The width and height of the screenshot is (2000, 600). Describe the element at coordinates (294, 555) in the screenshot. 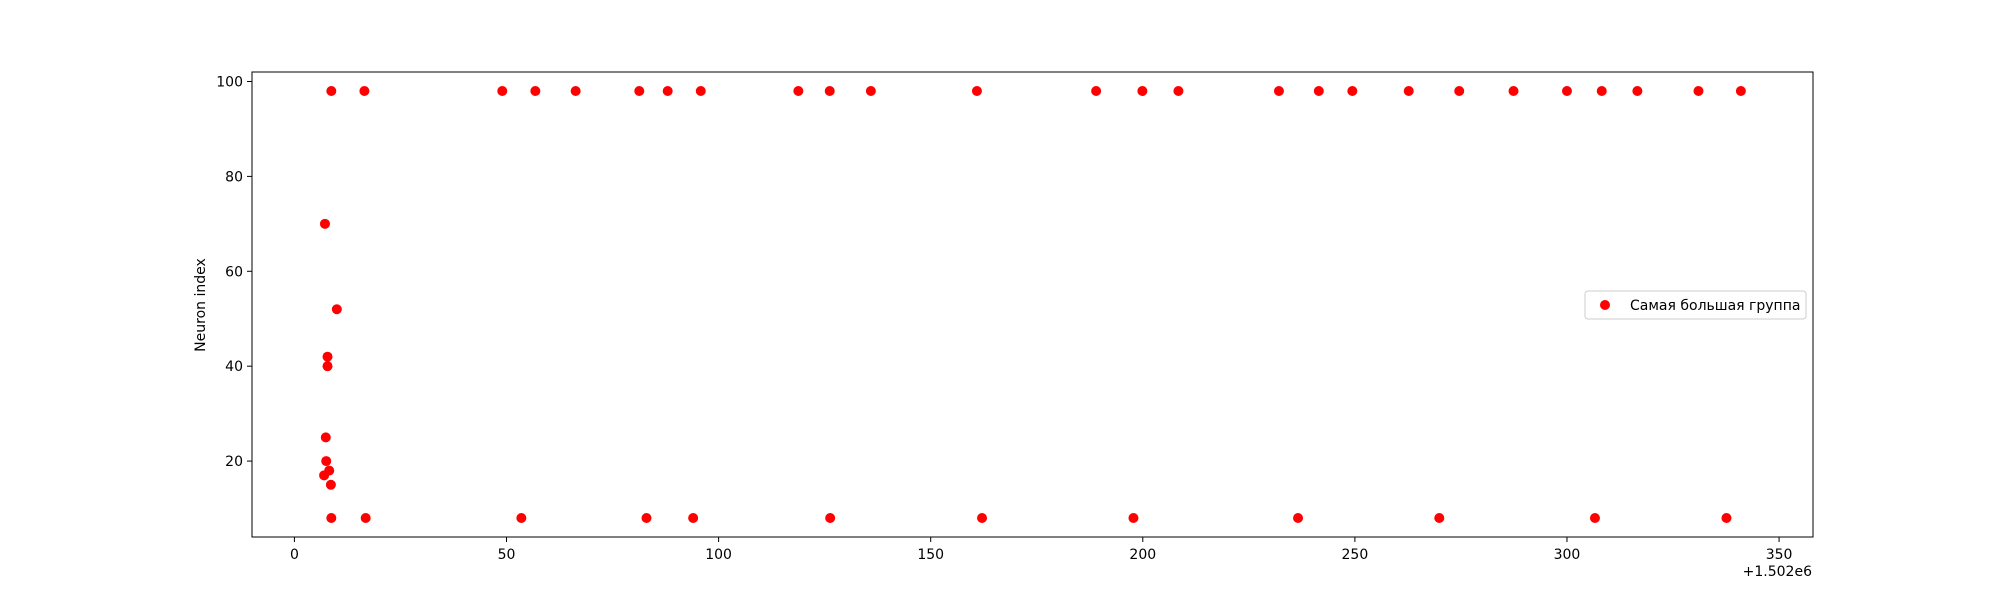

I see `x-tick-label: 0` at that location.